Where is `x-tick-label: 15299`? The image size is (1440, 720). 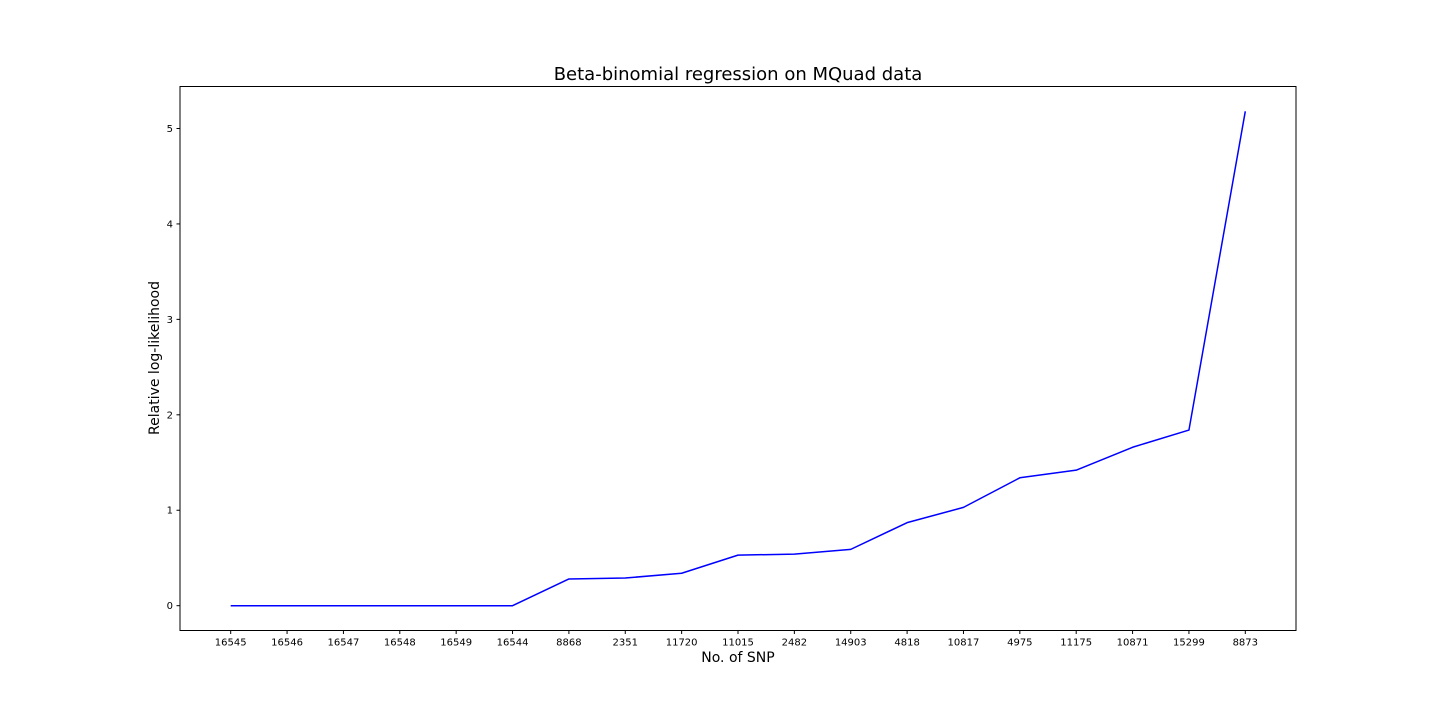
x-tick-label: 15299 is located at coordinates (1189, 643).